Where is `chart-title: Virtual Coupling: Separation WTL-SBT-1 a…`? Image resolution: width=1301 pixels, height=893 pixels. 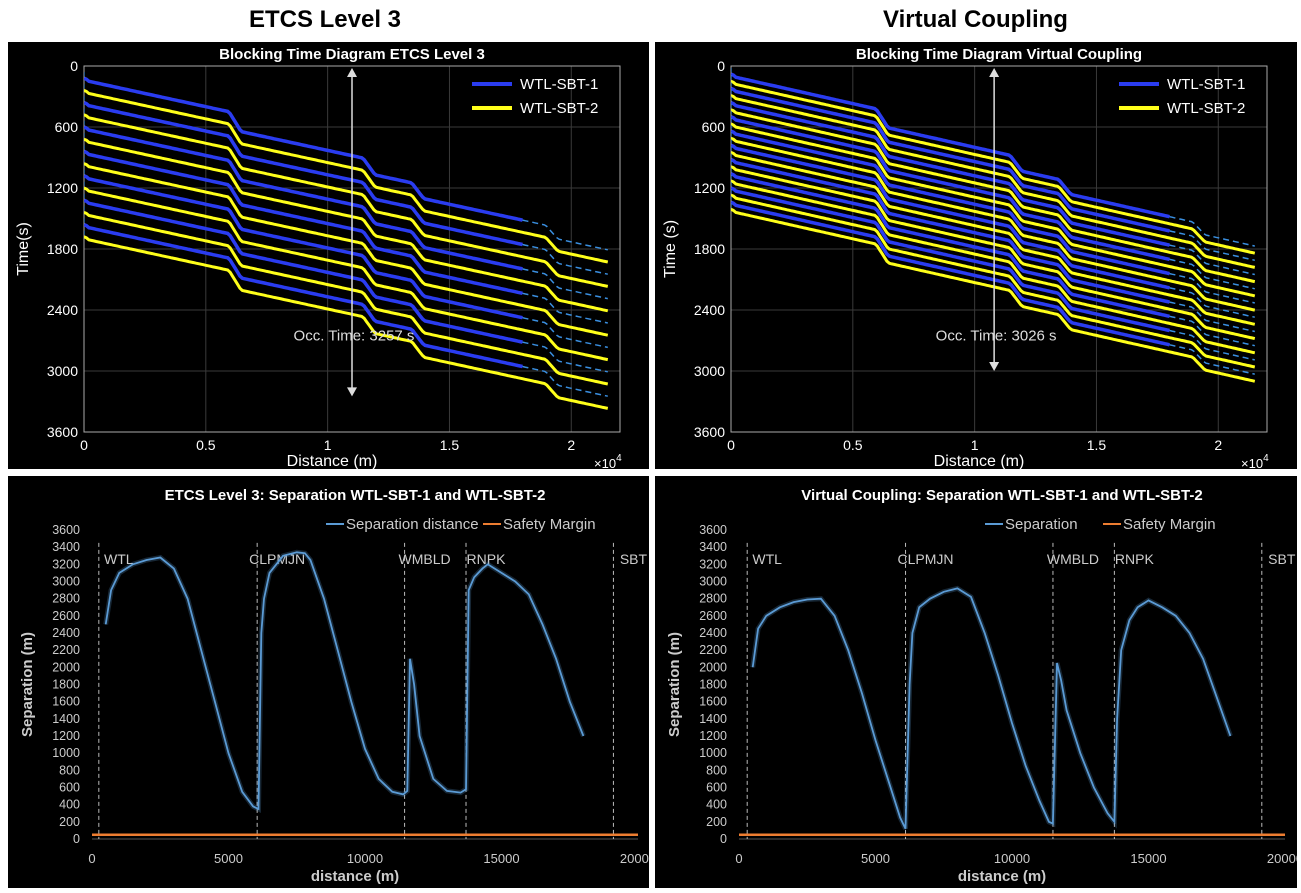
chart-title: Virtual Coupling: Separation WTL-SBT-1 a… is located at coordinates (1001, 495).